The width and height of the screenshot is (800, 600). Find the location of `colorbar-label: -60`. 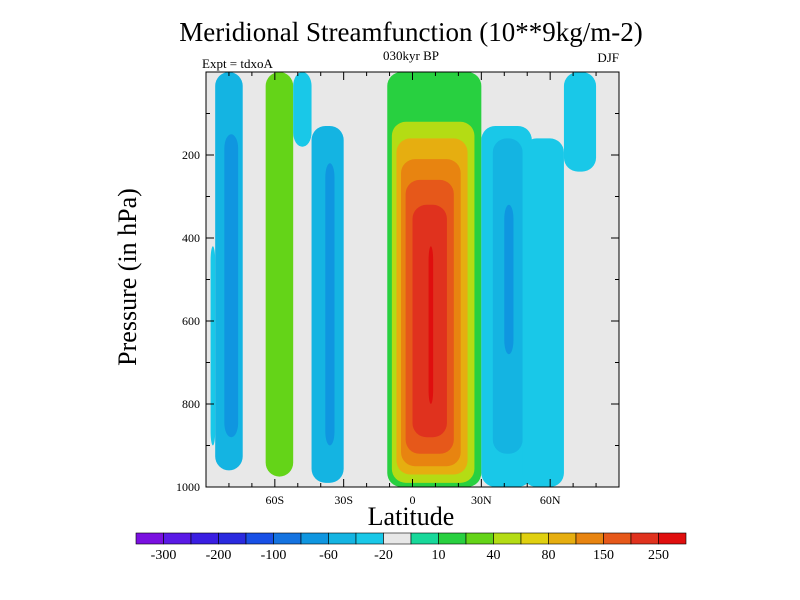

colorbar-label: -60 is located at coordinates (328, 555).